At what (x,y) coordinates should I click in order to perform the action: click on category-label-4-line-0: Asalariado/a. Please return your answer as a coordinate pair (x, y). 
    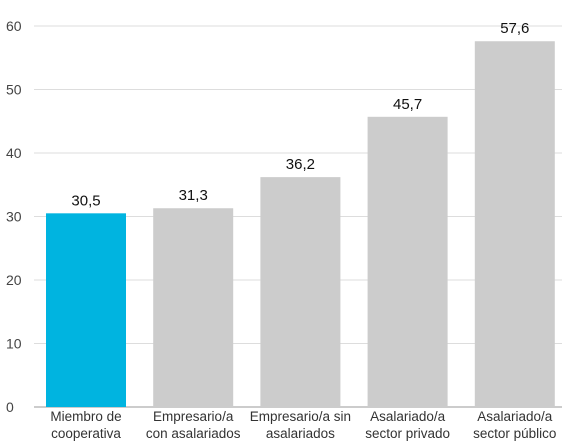
    Looking at the image, I should click on (515, 416).